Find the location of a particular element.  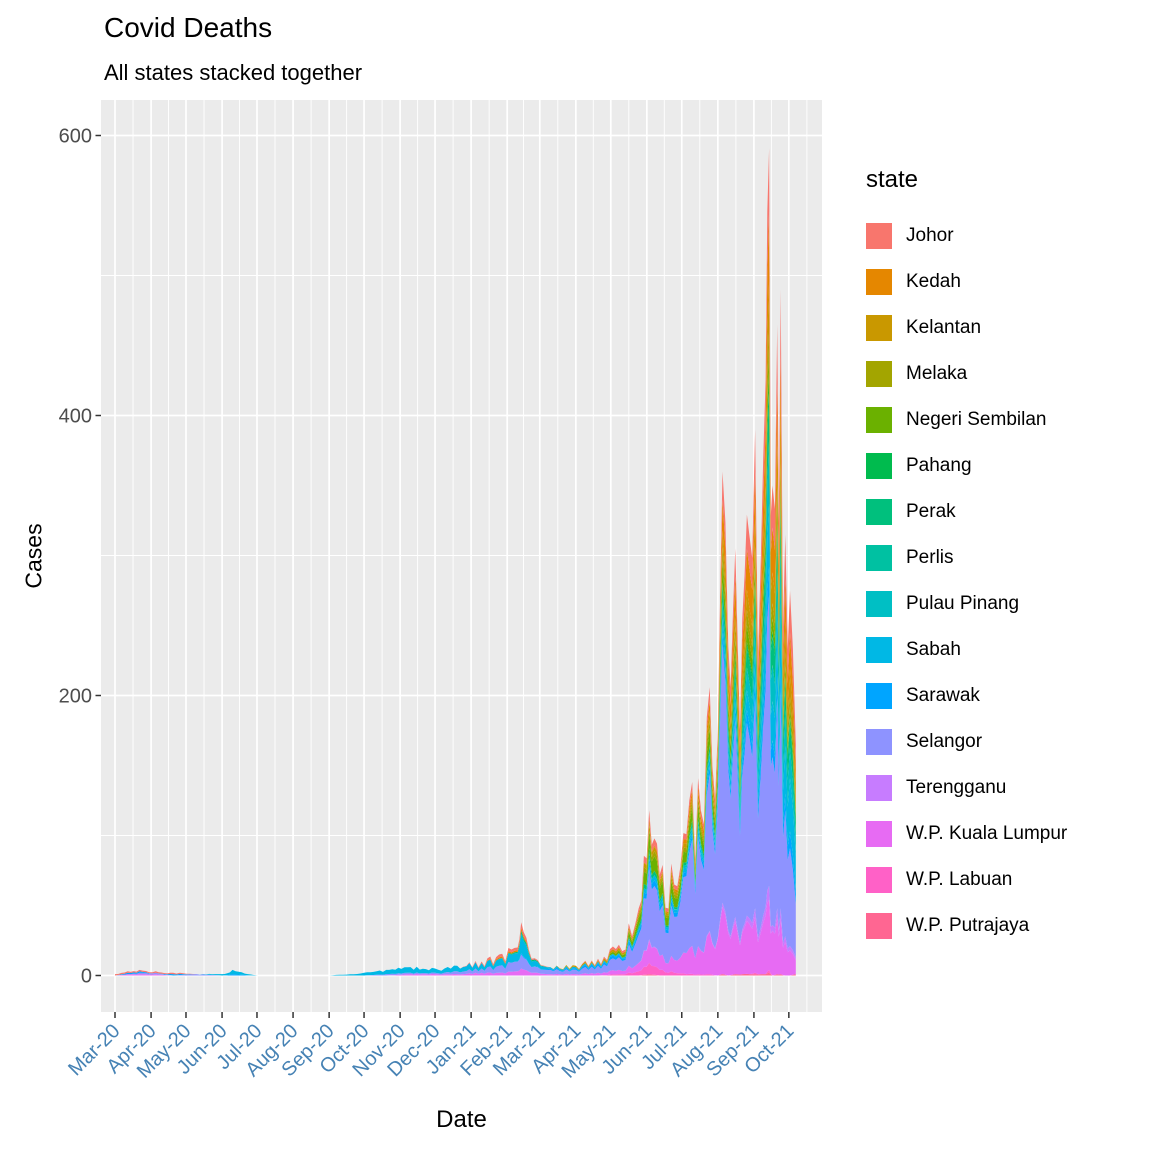

legend-item-negeri-sembilan: Negeri Sembilan is located at coordinates (1006, 420).